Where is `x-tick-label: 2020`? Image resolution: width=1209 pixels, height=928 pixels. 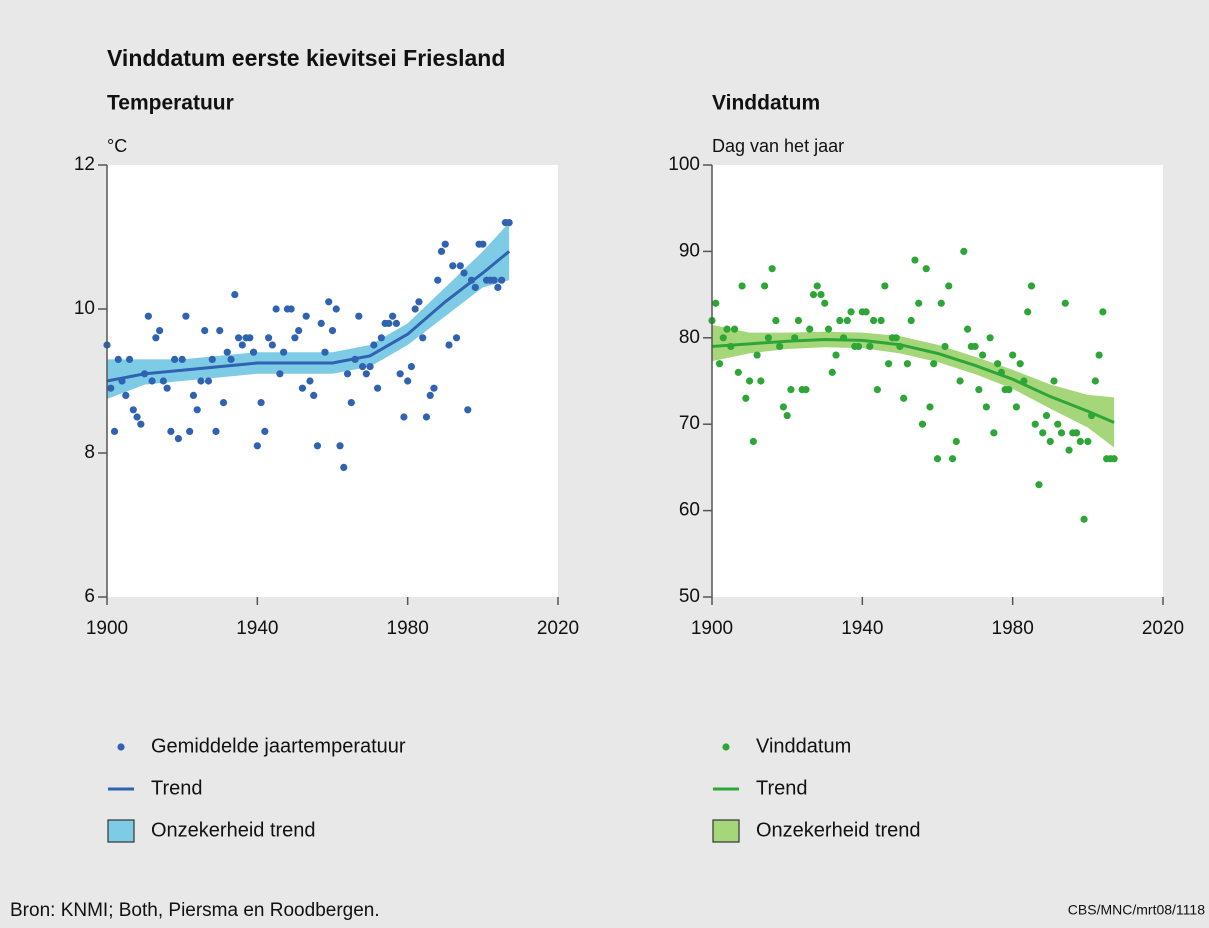 x-tick-label: 2020 is located at coordinates (558, 628).